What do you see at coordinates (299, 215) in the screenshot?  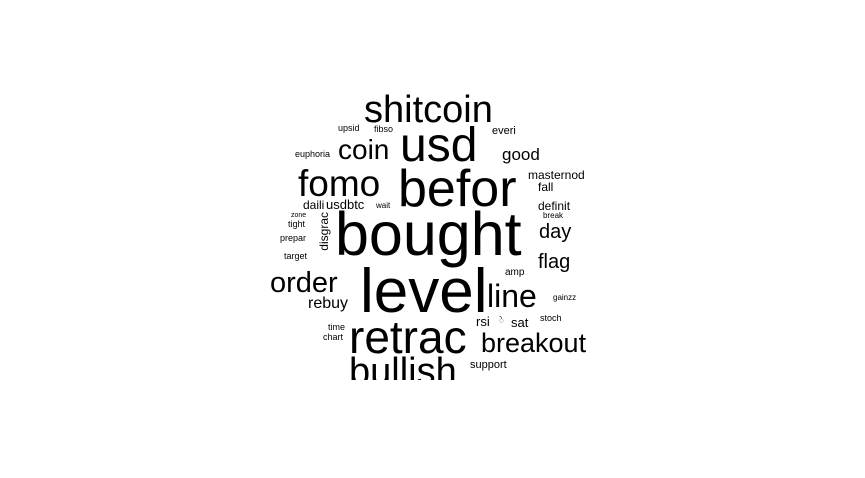 I see `word-zone: zone` at bounding box center [299, 215].